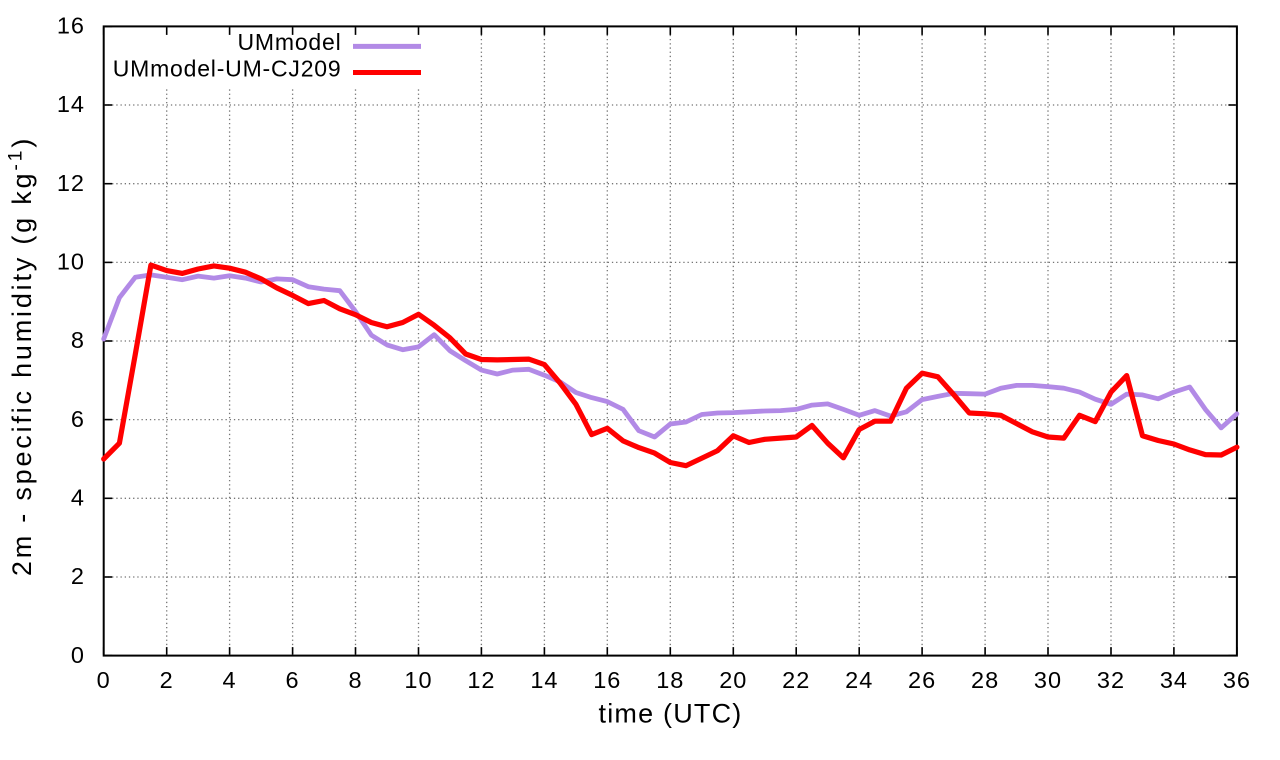 This screenshot has width=1280, height=760. What do you see at coordinates (227, 68) in the screenshot?
I see `svg-text: UMmodel-UM-CJ209` at bounding box center [227, 68].